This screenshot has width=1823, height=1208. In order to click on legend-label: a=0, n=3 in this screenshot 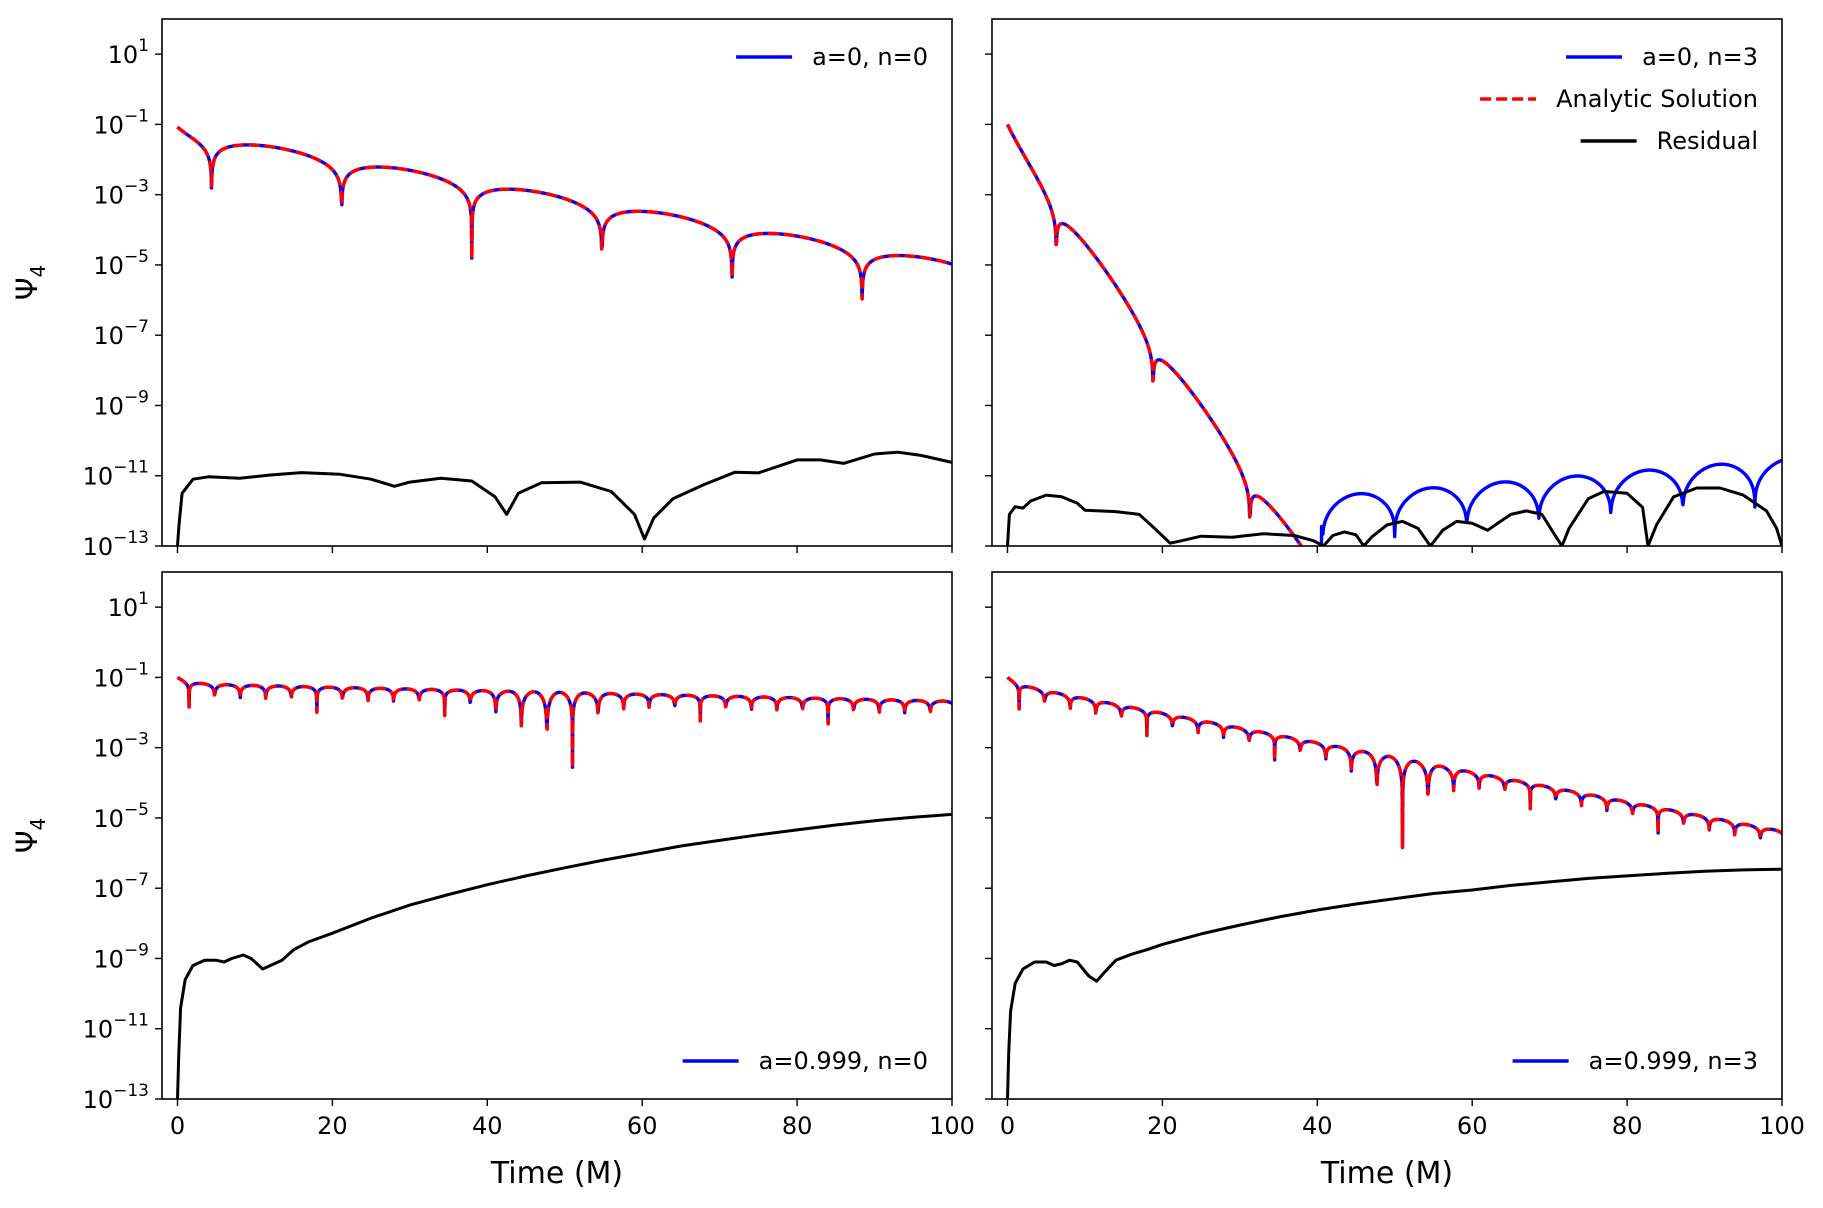, I will do `click(1700, 57)`.